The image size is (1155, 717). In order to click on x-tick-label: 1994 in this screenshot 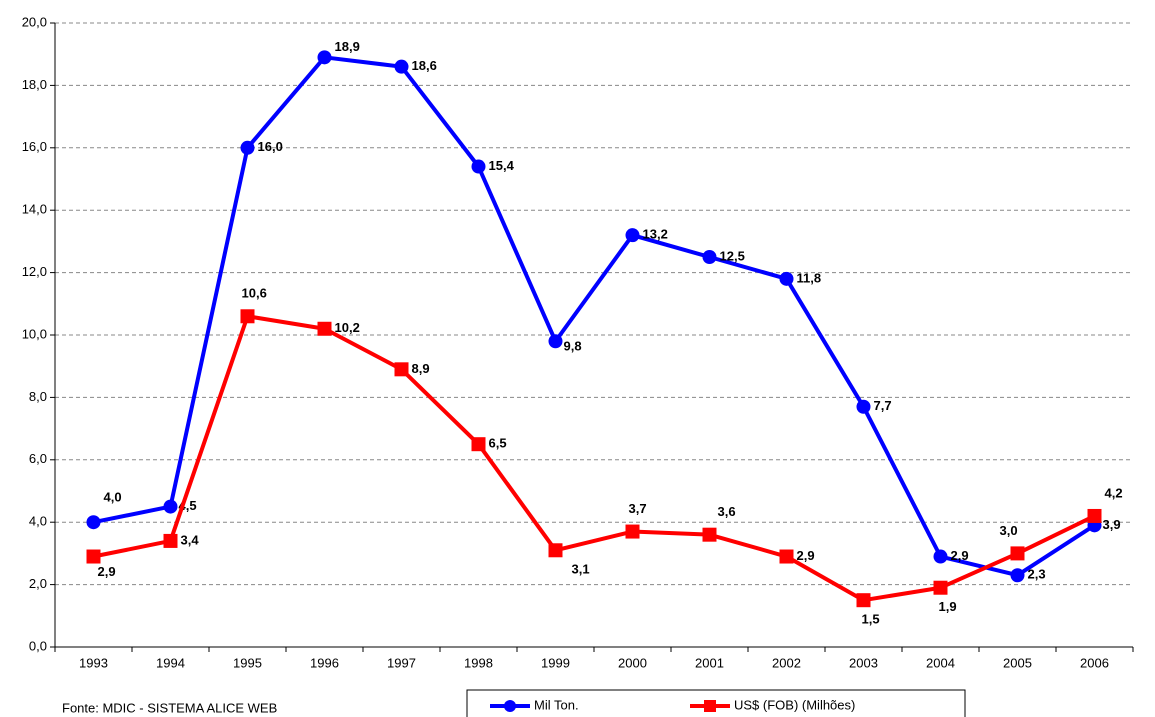, I will do `click(170, 662)`.